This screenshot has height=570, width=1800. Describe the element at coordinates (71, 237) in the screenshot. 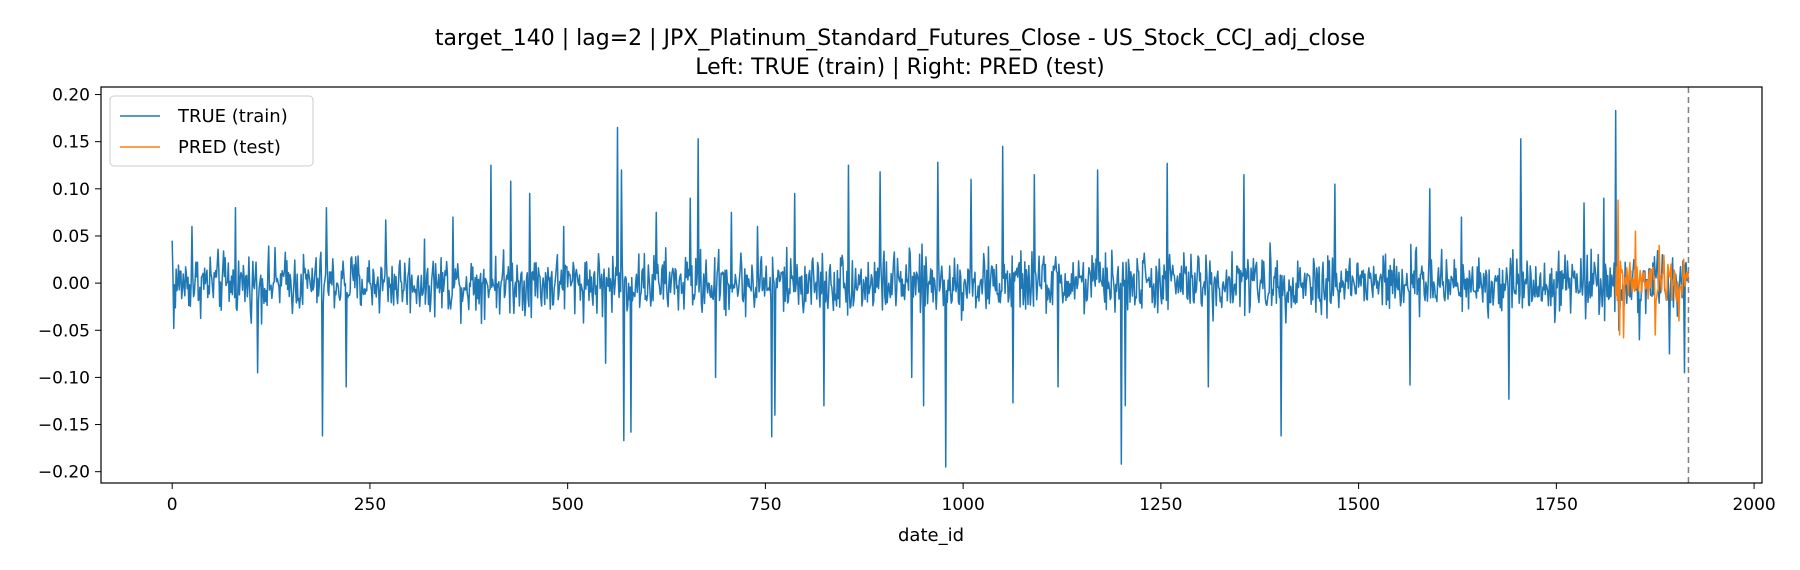

I see `y-tick-label: 0.05` at that location.